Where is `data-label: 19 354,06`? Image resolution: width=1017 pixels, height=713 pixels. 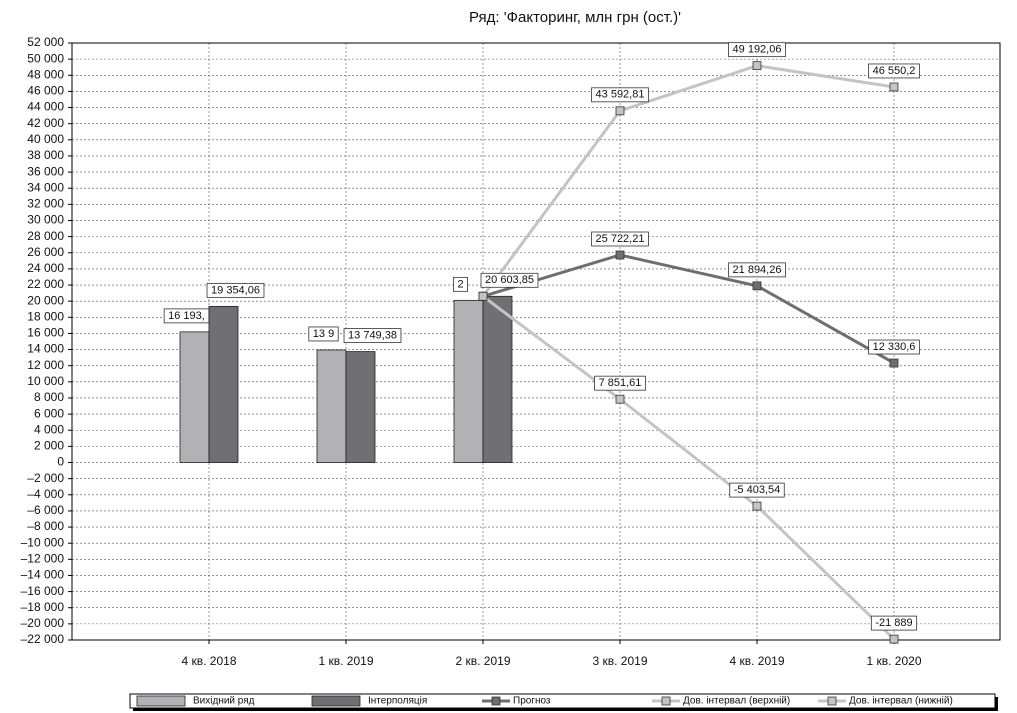
data-label: 19 354,06 is located at coordinates (235, 290).